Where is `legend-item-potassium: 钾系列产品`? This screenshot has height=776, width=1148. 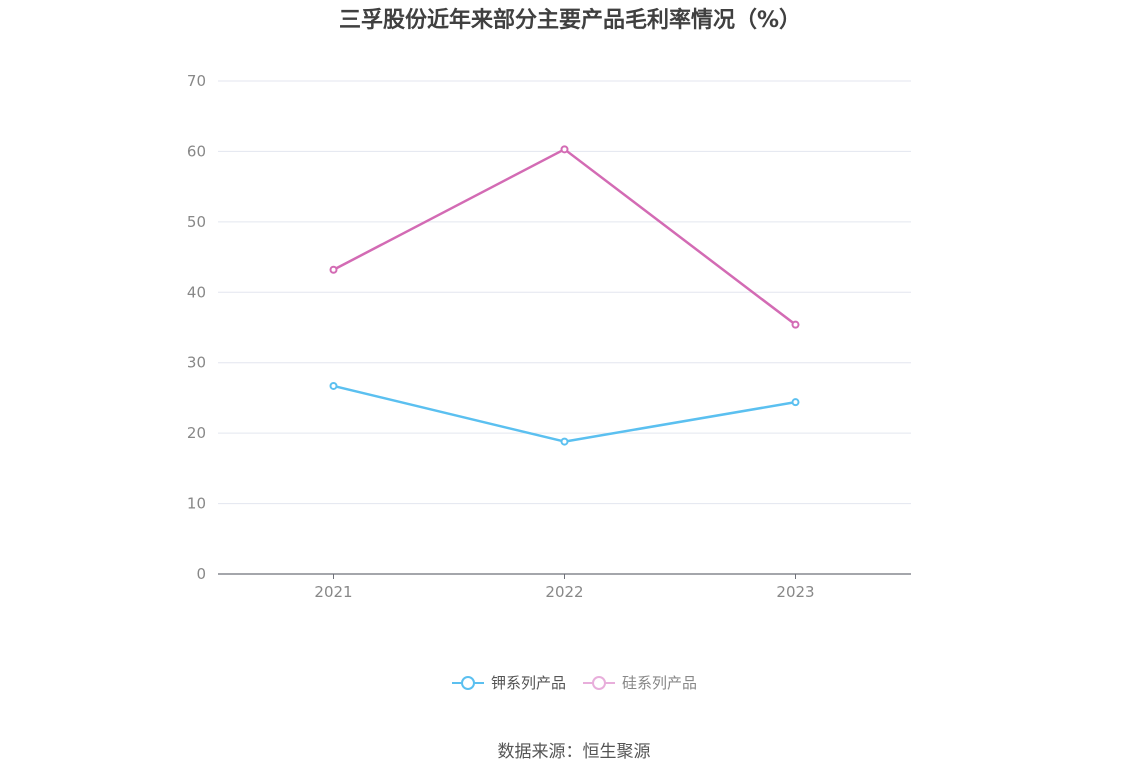
legend-item-potassium: 钾系列产品 is located at coordinates (508, 682).